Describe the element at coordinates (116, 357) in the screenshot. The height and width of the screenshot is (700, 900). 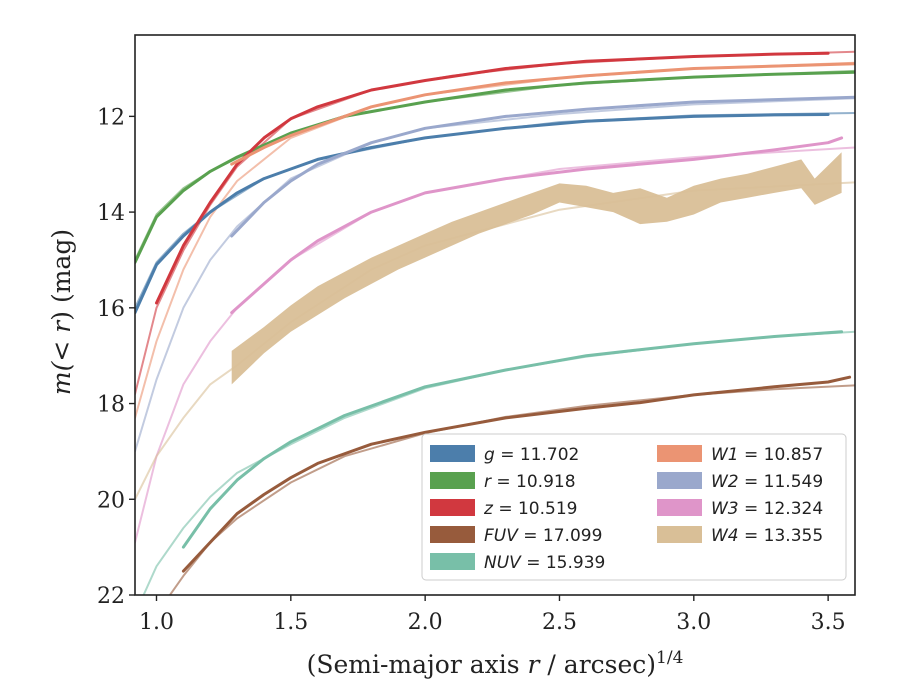
I see `y-axis: 12 14 16 18 20 22` at that location.